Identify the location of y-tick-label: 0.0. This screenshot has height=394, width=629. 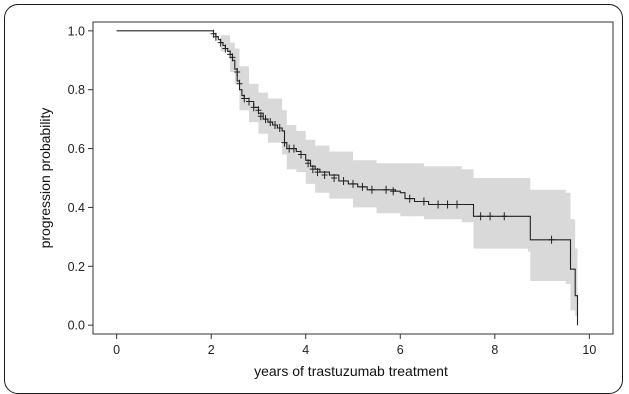
(76, 326).